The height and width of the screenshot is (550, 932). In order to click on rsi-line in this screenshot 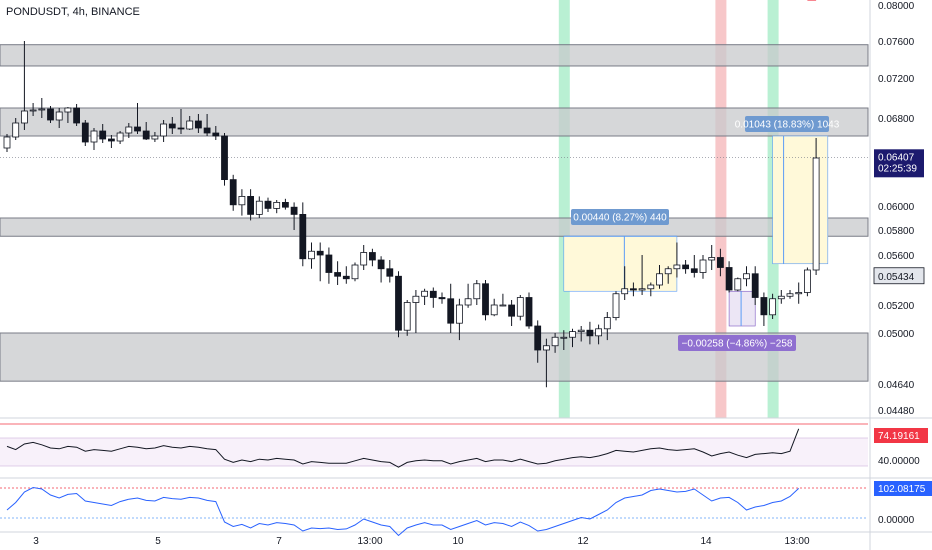, I will do `click(403, 448)`.